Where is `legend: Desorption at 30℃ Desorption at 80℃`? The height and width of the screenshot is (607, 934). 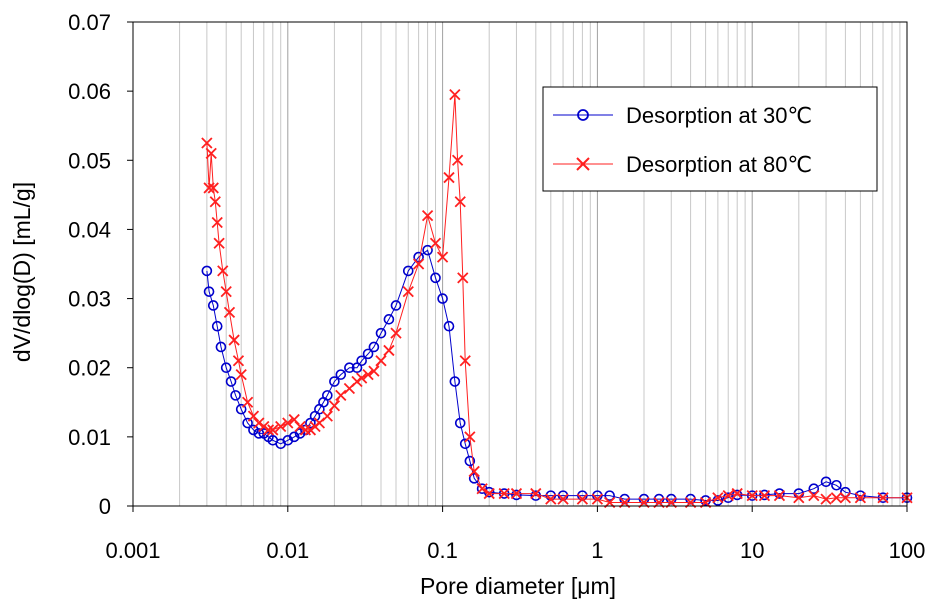
legend: Desorption at 30℃ Desorption at 80℃ is located at coordinates (710, 139).